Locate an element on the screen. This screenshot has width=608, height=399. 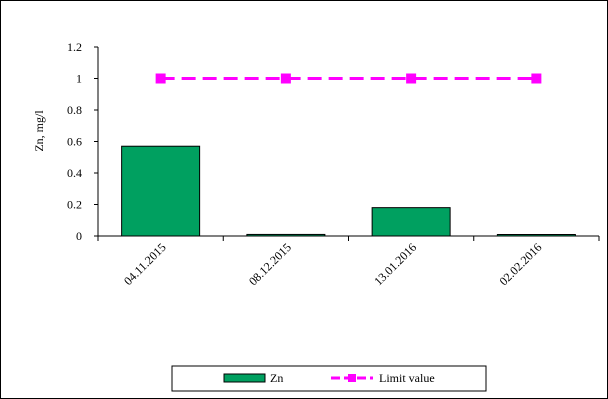
legend-box is located at coordinates (329, 378).